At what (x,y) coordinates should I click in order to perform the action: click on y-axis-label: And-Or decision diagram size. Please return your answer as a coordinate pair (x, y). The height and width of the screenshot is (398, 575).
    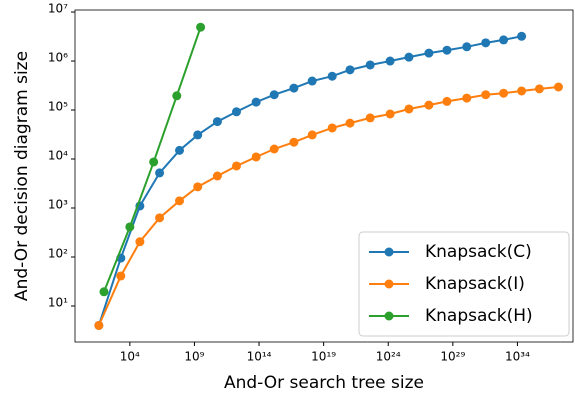
    Looking at the image, I should click on (22, 176).